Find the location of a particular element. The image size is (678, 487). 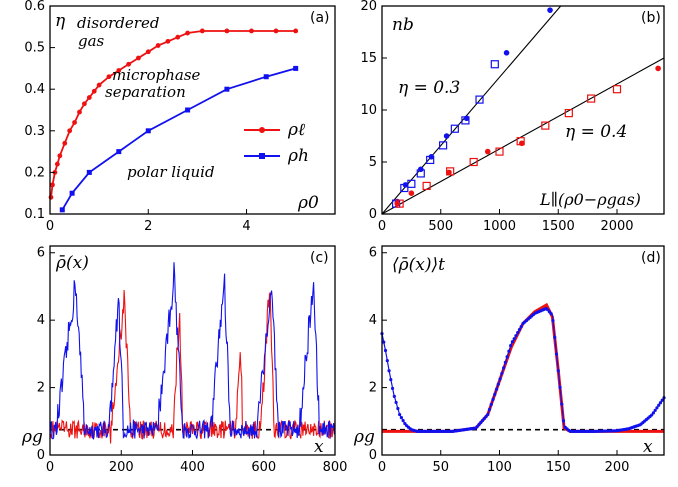

x-tick-label: 2000 is located at coordinates (616, 226).